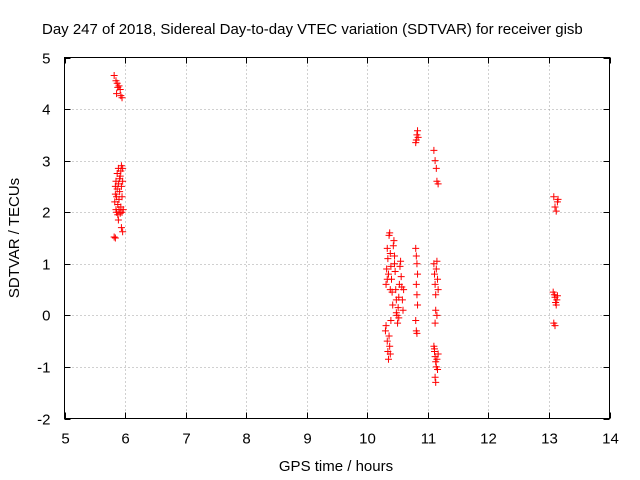 The image size is (640, 480). I want to click on x-tick-label: 10, so click(367, 439).